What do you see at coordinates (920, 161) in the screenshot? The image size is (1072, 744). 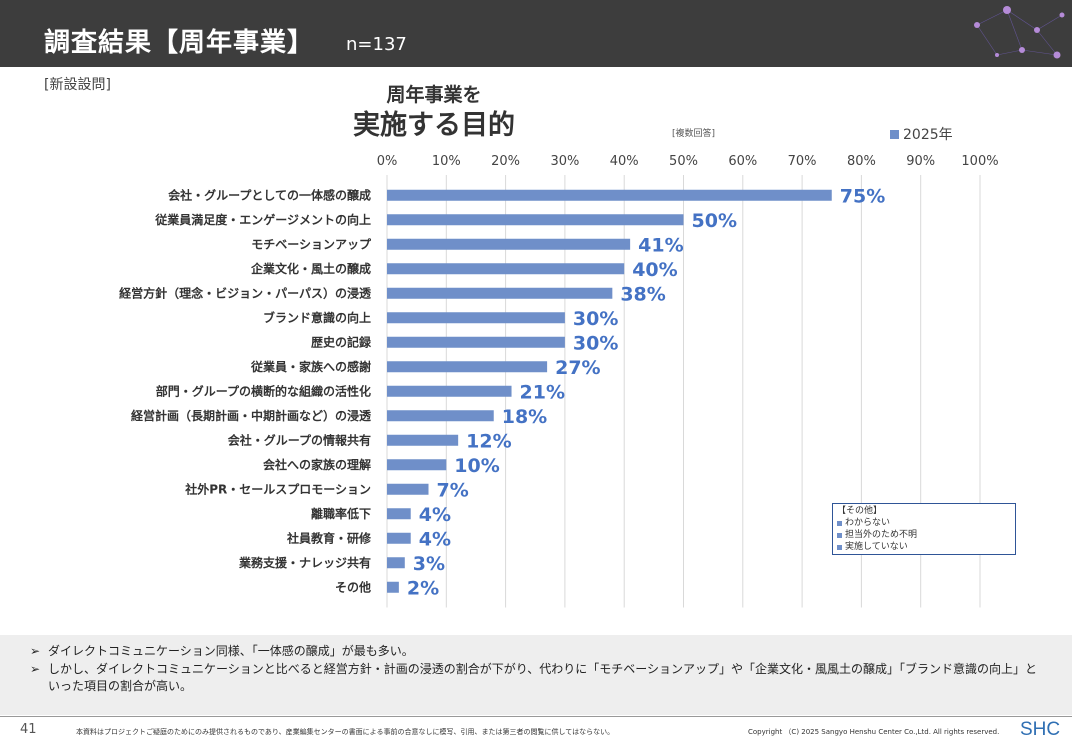 I see `x-tick-label: 90%` at bounding box center [920, 161].